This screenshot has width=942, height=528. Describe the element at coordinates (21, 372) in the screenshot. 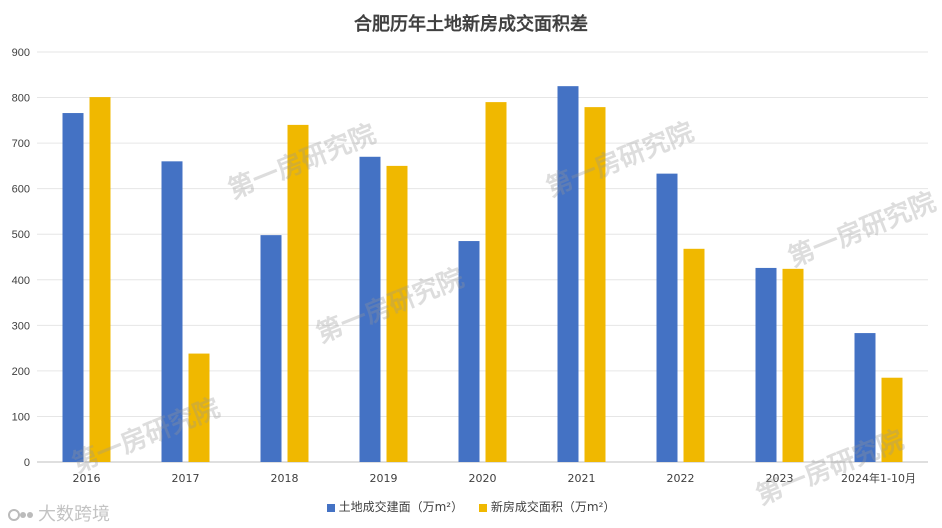

I see `y-tick-label: 200` at that location.